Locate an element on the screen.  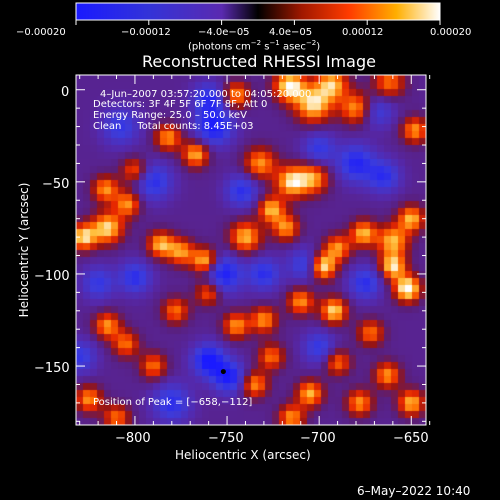
x-tick-label: −650 is located at coordinates (411, 438).